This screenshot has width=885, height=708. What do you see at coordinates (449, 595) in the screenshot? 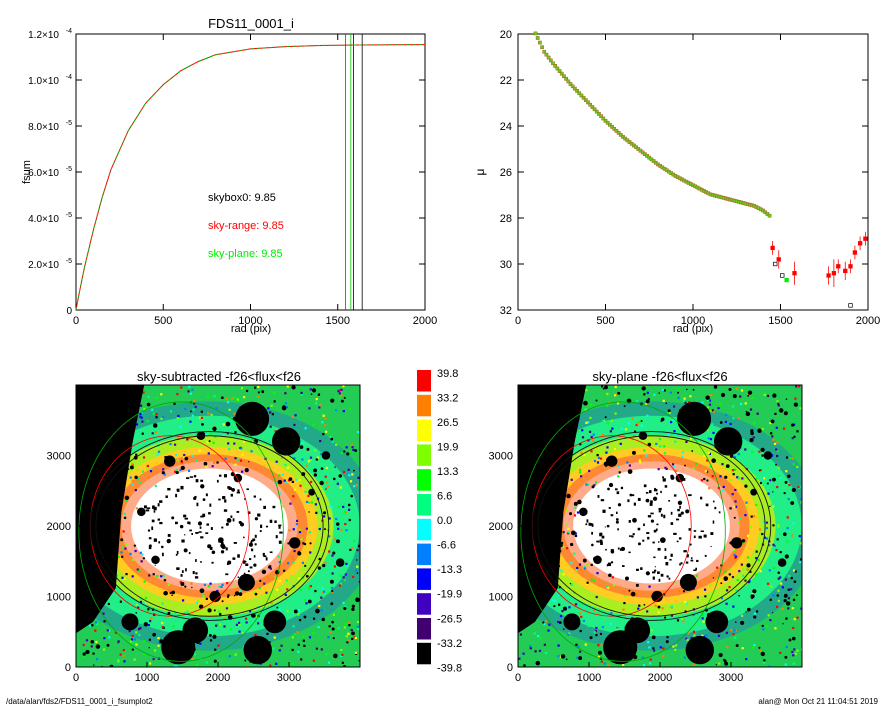
I see `colorbar-label: -19.9` at bounding box center [449, 595].